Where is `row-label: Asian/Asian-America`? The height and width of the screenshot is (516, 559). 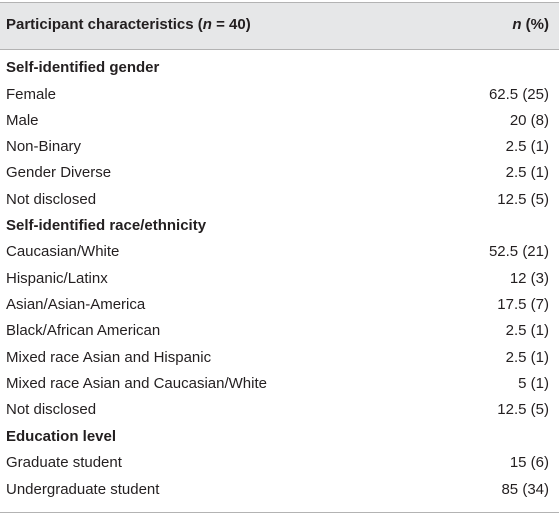 row-label: Asian/Asian-America is located at coordinates (76, 304).